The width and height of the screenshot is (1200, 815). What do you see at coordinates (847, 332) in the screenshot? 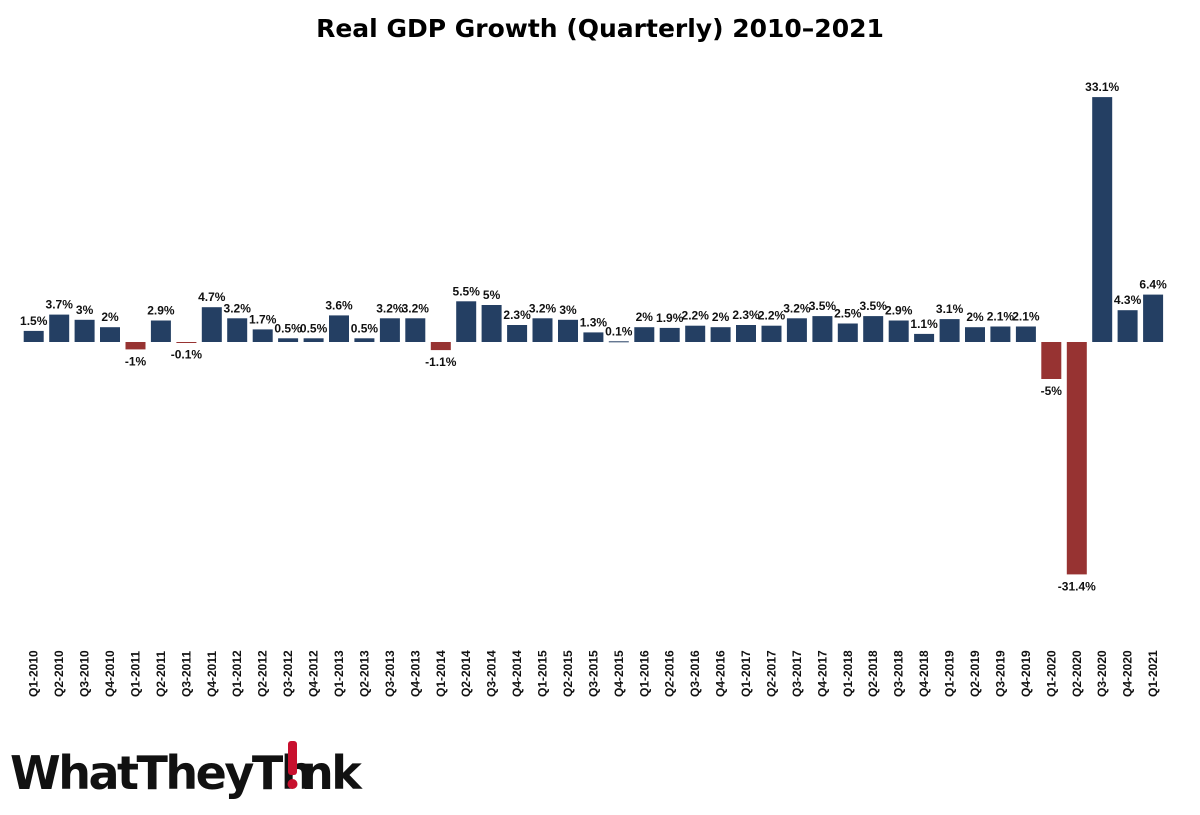
I see `bar-q1-2018` at bounding box center [847, 332].